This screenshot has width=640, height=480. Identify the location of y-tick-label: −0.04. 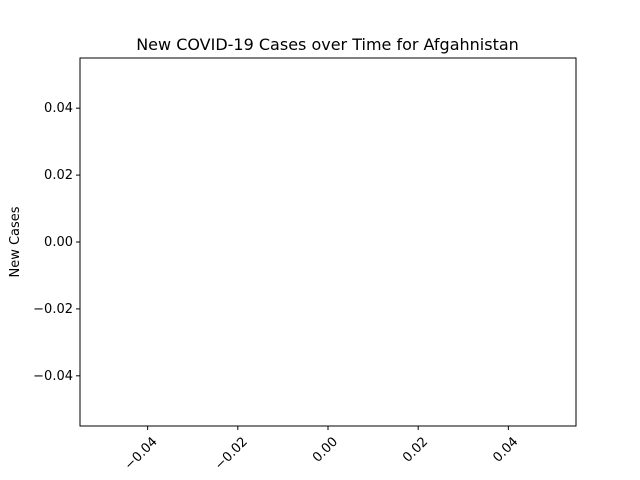
(53, 376).